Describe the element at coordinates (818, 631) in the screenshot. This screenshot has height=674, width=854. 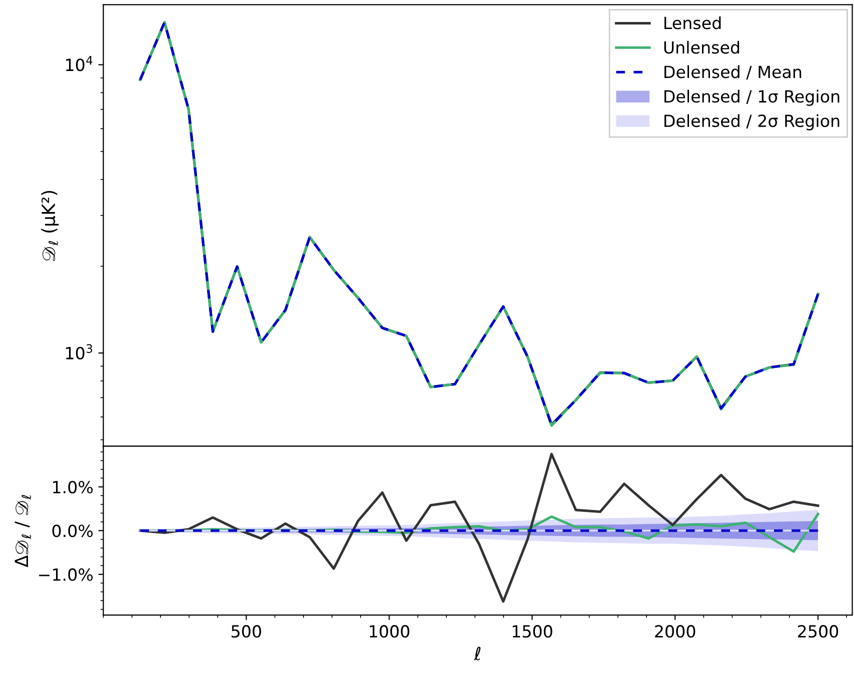
I see `x-tick-label: 2500` at that location.